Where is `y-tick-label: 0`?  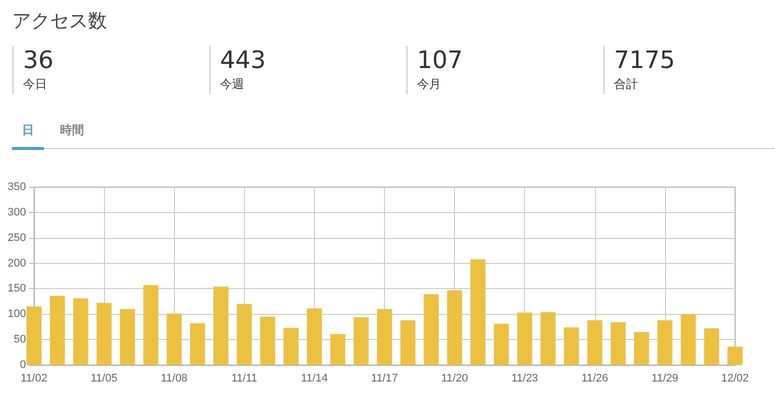 y-tick-label: 0 is located at coordinates (23, 365).